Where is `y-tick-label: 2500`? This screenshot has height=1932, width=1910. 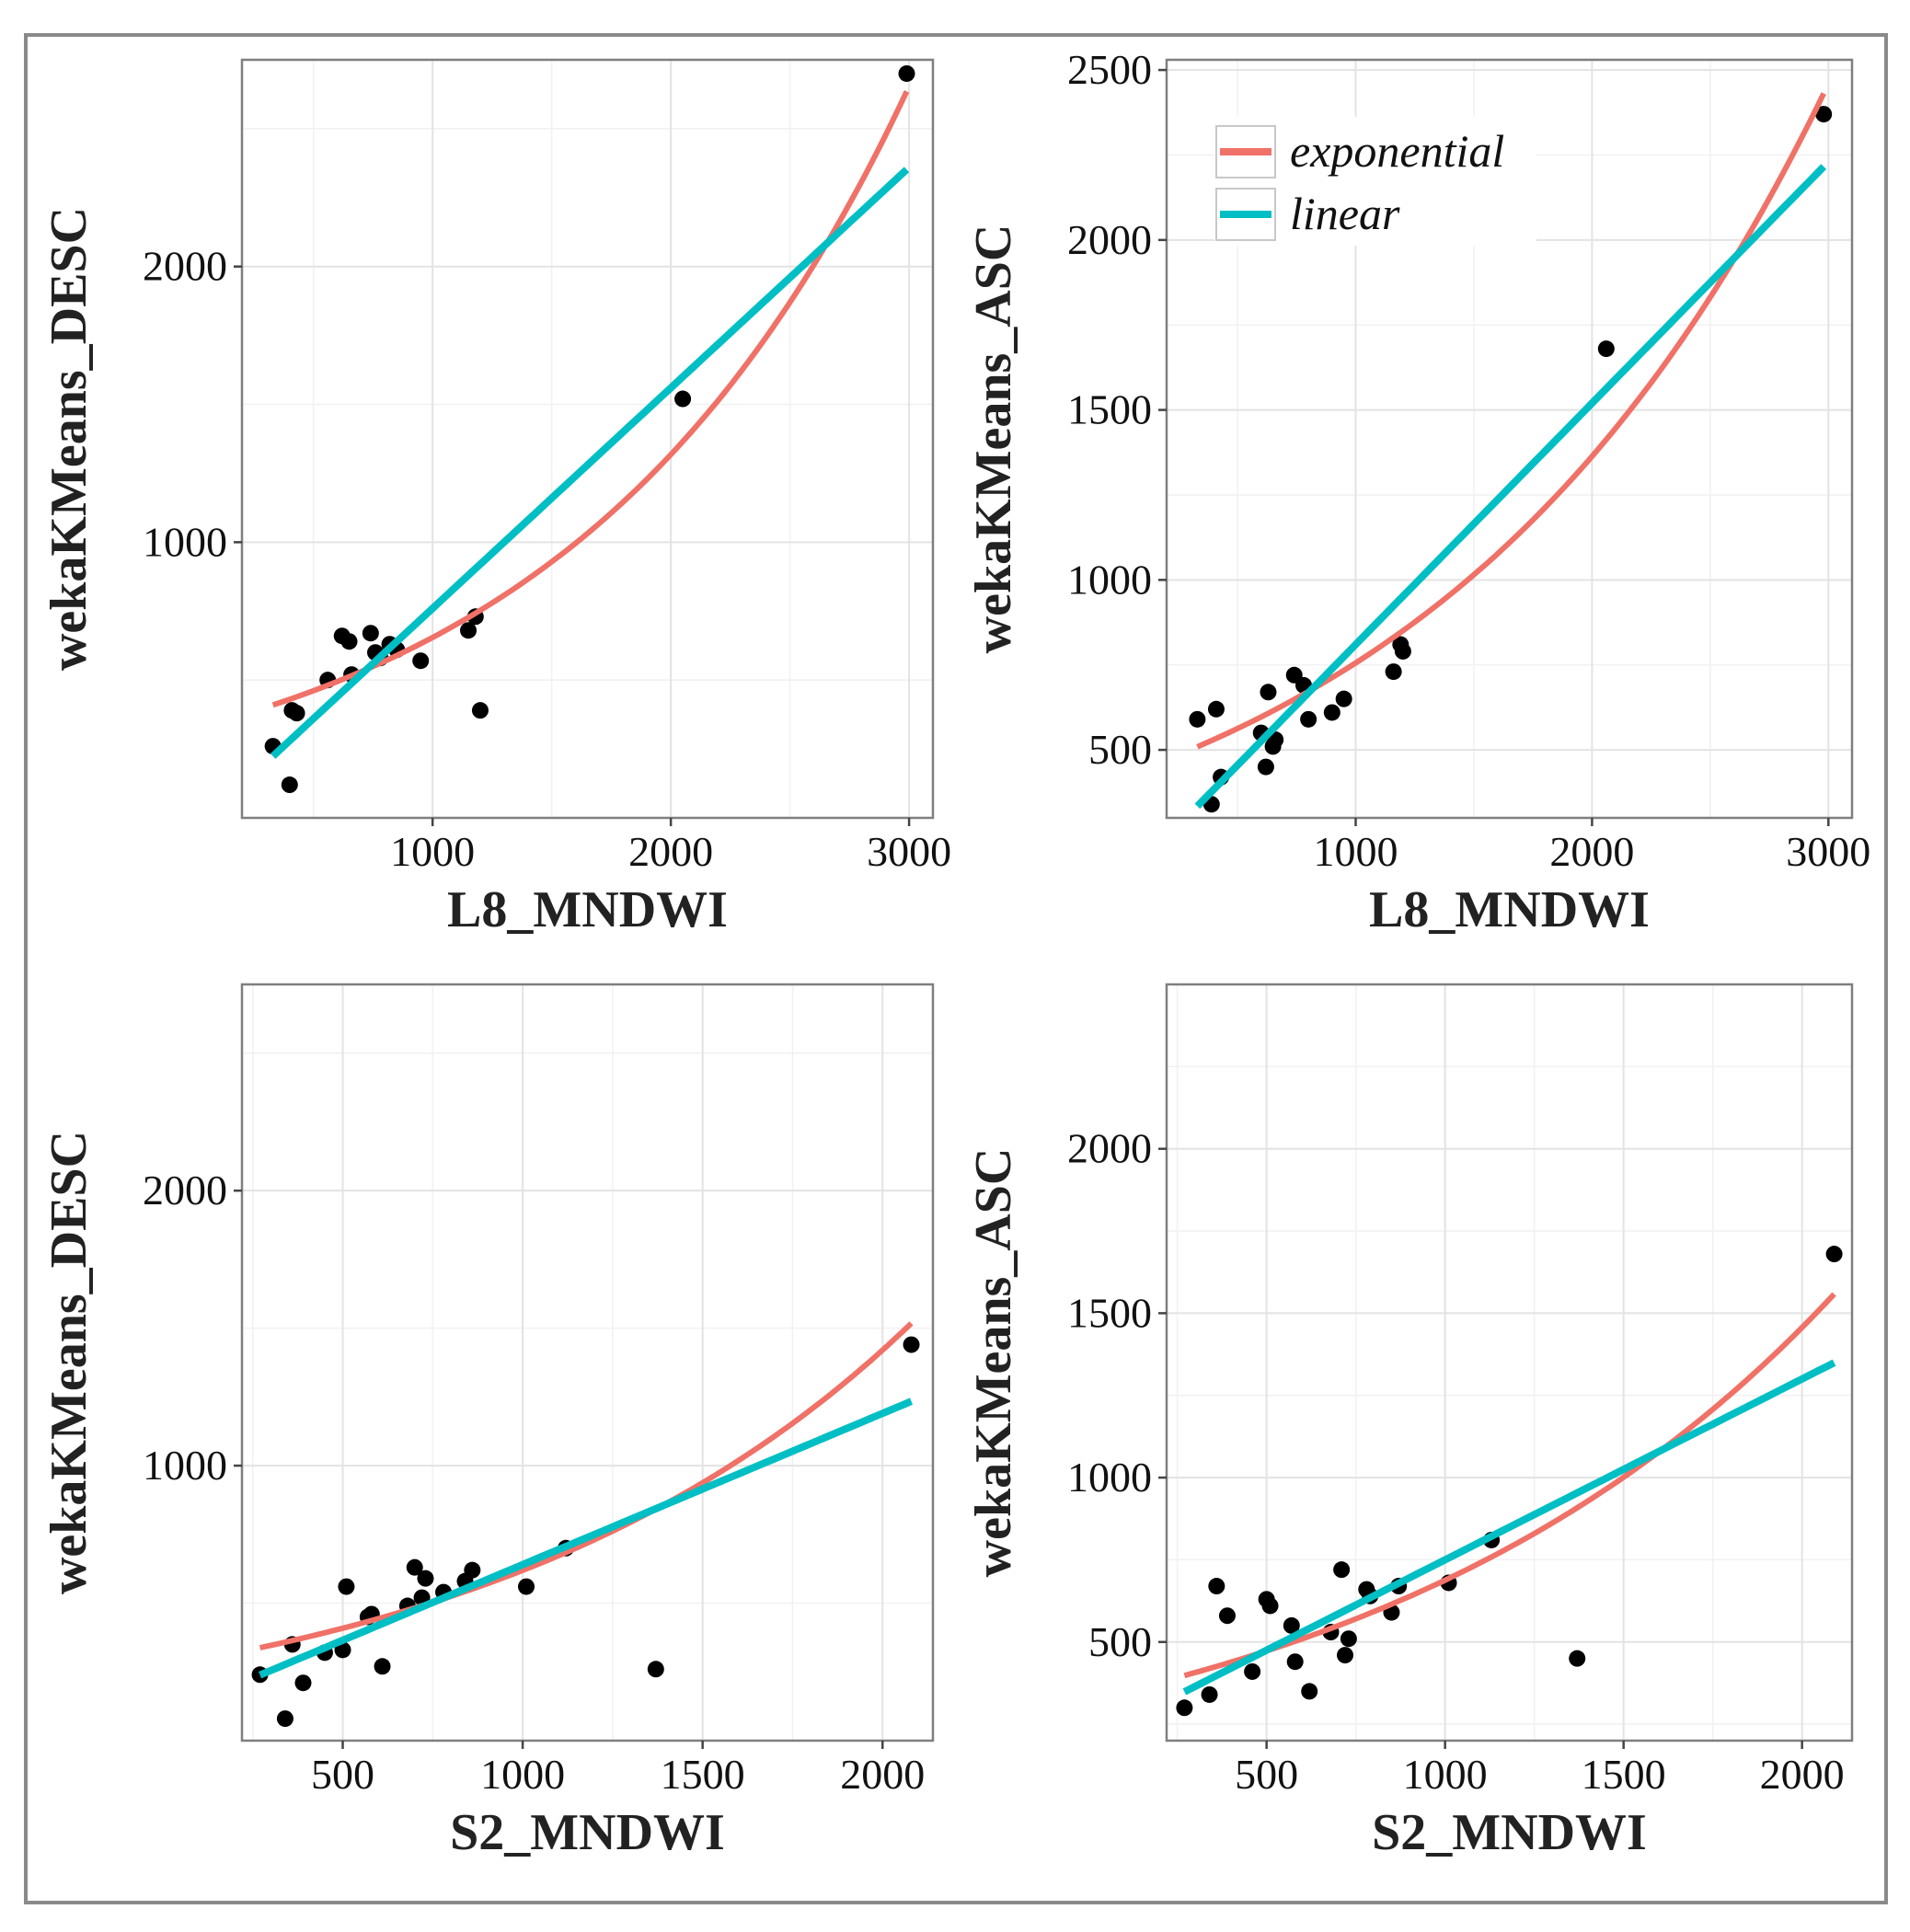
y-tick-label: 2500 is located at coordinates (1110, 69).